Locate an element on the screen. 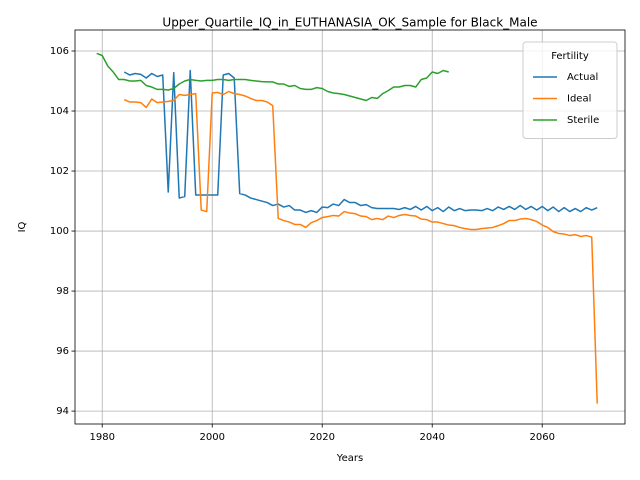 This screenshot has width=640, height=480. legend-title: Fertility is located at coordinates (570, 56).